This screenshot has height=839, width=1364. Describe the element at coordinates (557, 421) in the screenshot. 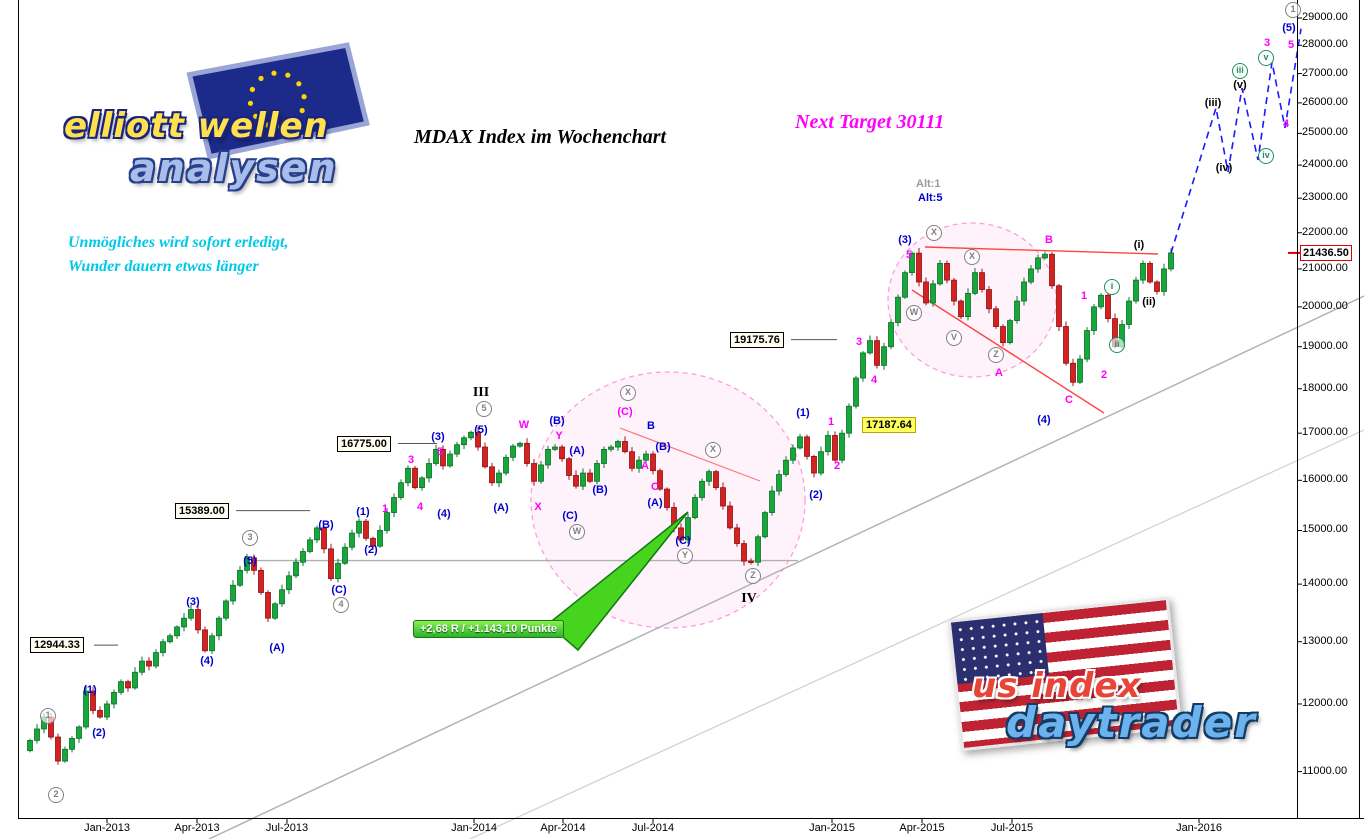

I see `wave-label: (B)` at that location.